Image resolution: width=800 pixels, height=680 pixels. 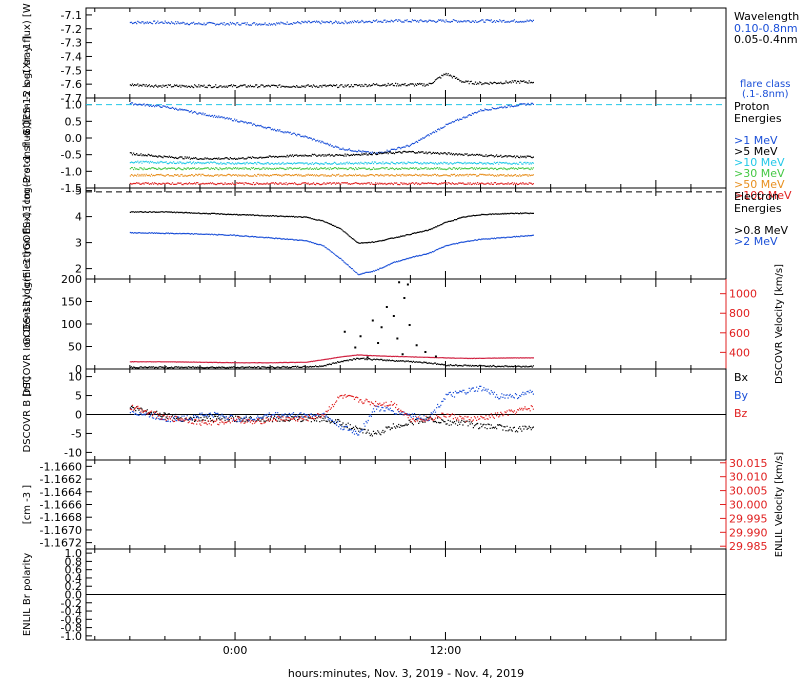 What do you see at coordinates (71, 84) in the screenshot?
I see `y-tick-label: -7.6` at bounding box center [71, 84].